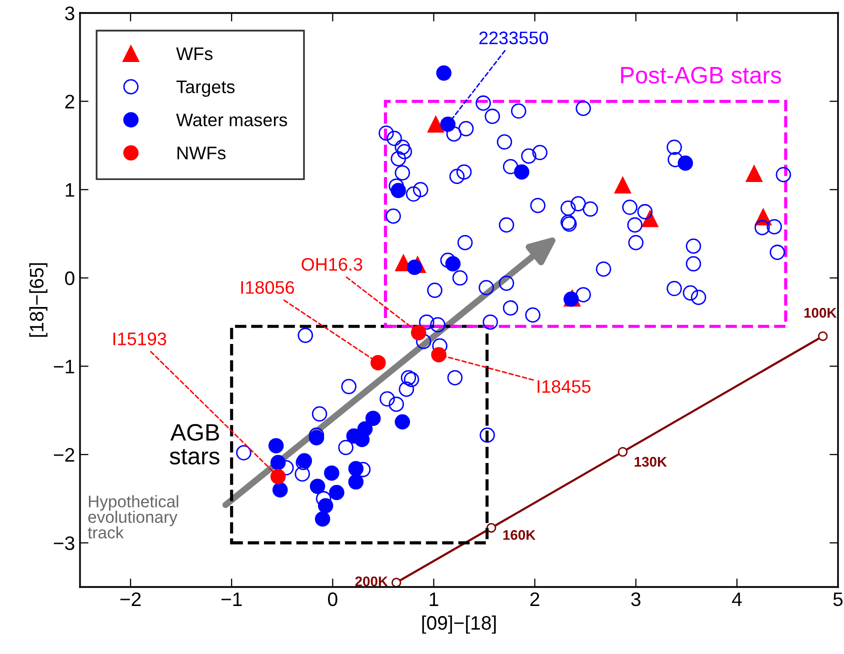  Describe the element at coordinates (459, 625) in the screenshot. I see `x-axis-title: [09]−[18]` at that location.